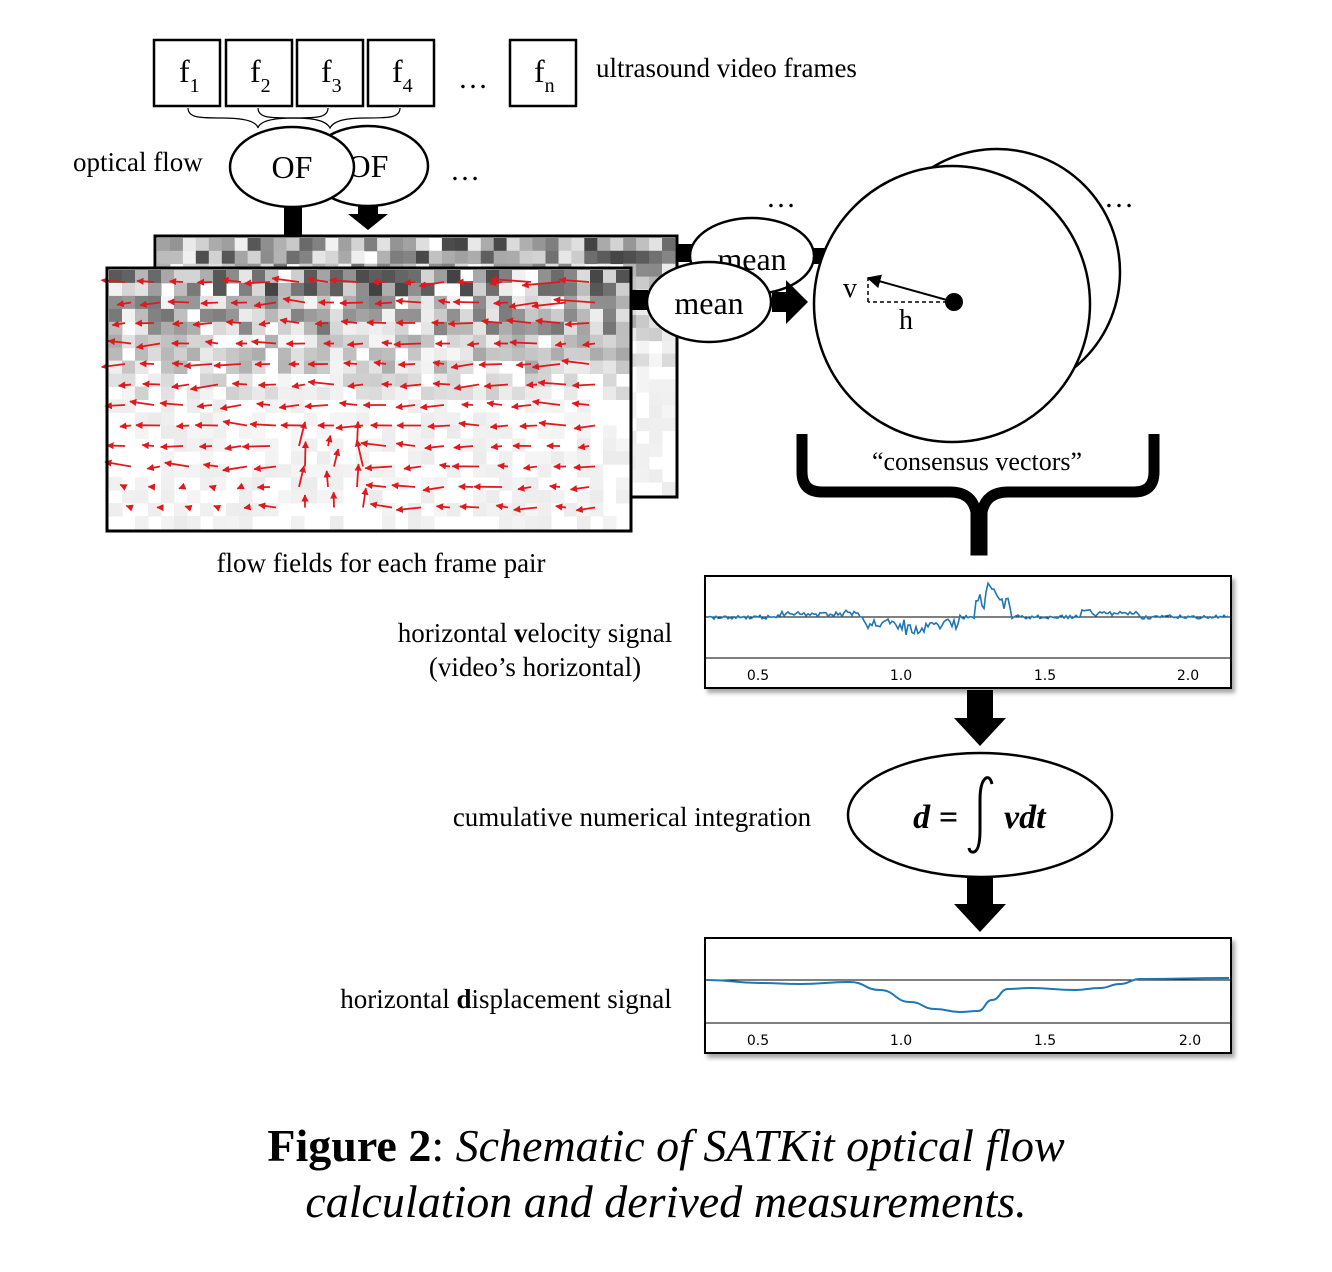 The image size is (1332, 1272). What do you see at coordinates (402, 75) in the screenshot?
I see `frame-label-4: f4` at bounding box center [402, 75].